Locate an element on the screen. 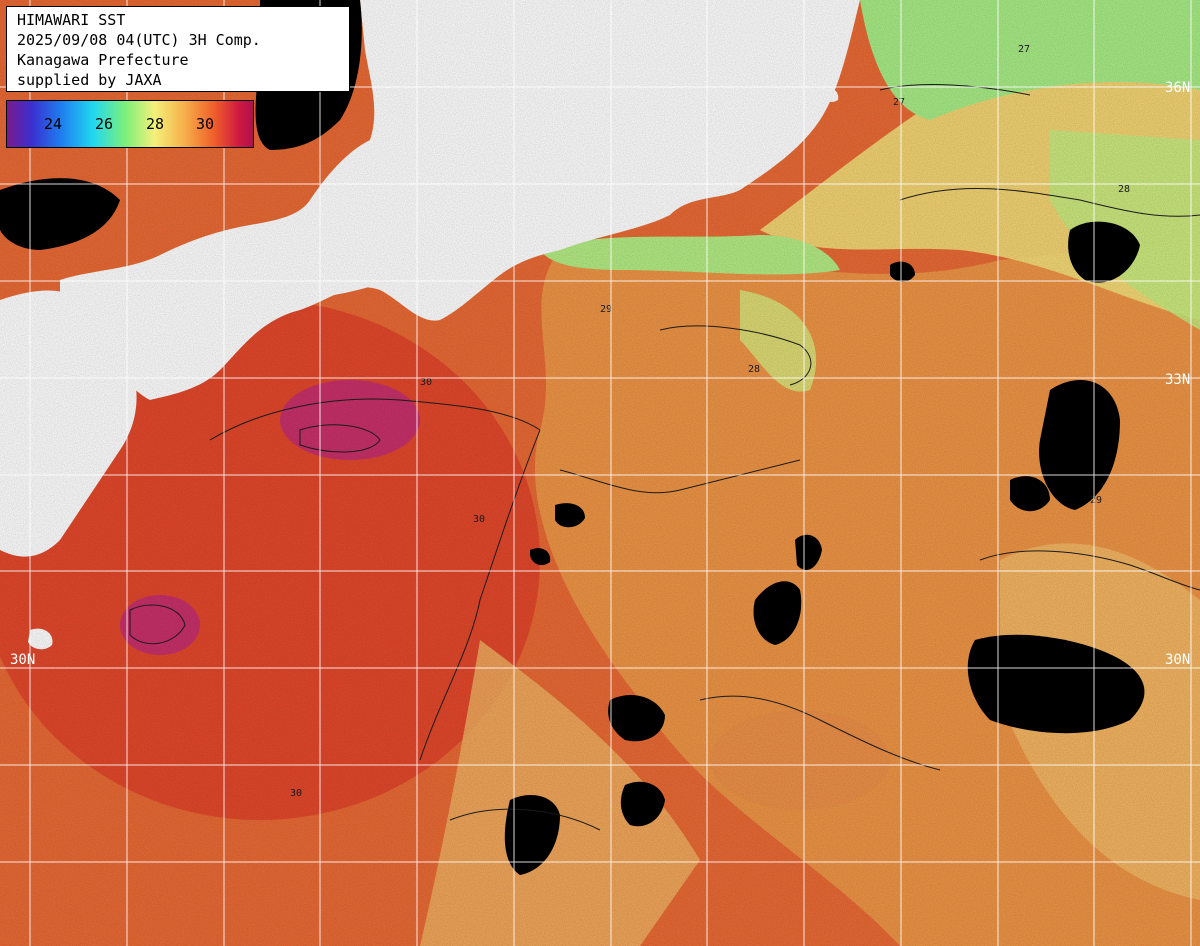  colorbar-tick-30: 30 is located at coordinates (205, 124).